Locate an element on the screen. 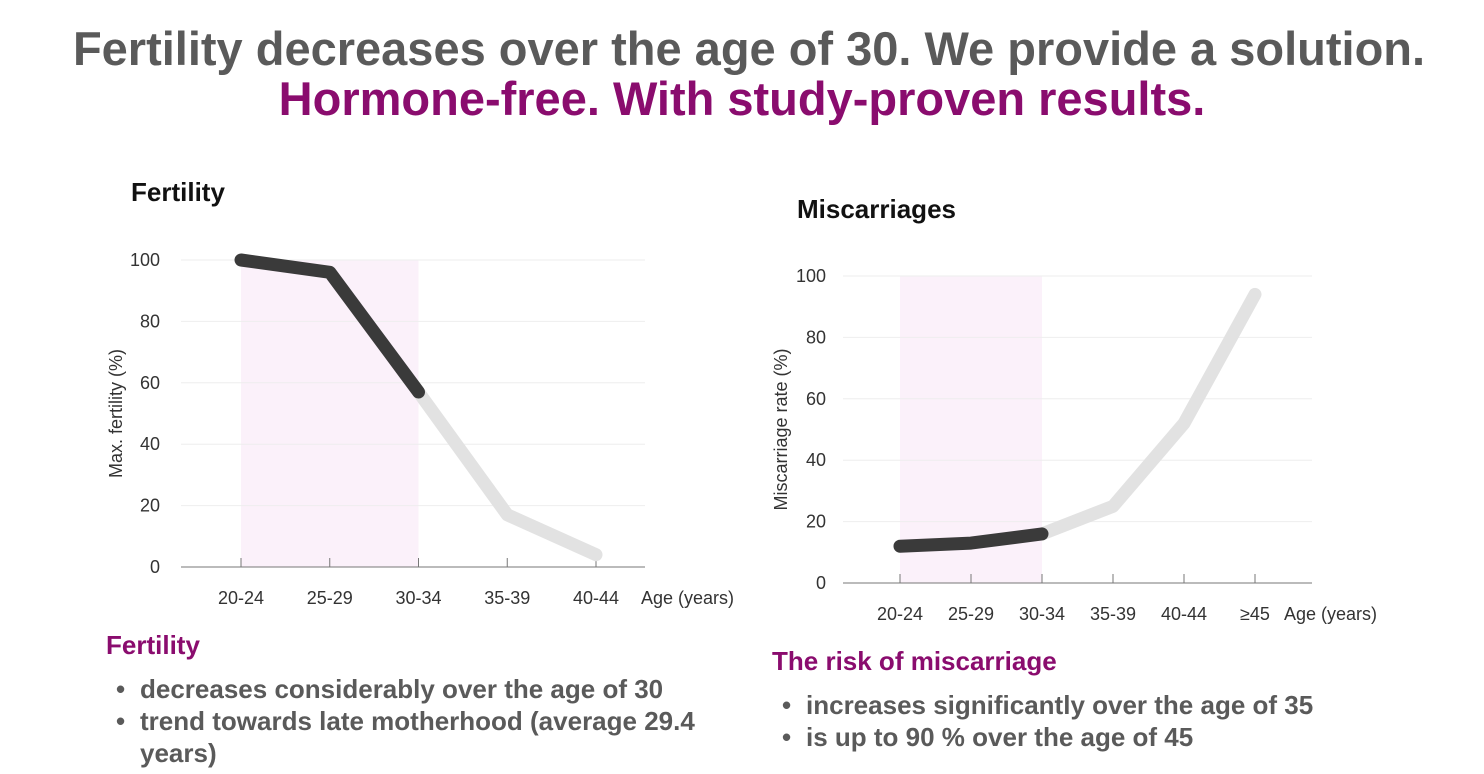  miscarriage-bullet: is up to 90 % over the age of 45 is located at coordinates (1112, 737).